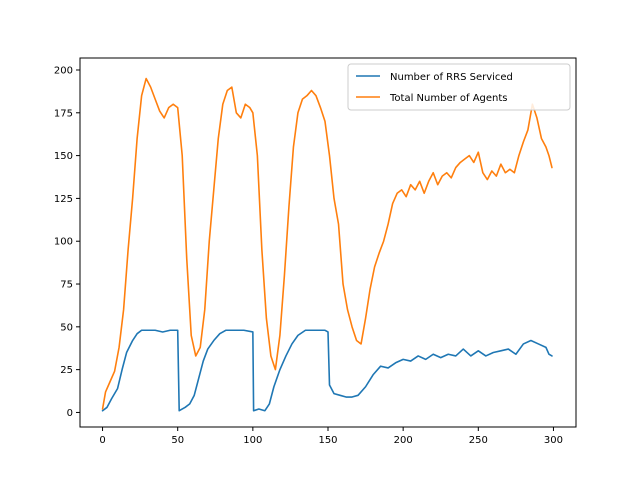 The image size is (640, 480). What do you see at coordinates (63, 156) in the screenshot?
I see `y-tick-label: 150` at bounding box center [63, 156].